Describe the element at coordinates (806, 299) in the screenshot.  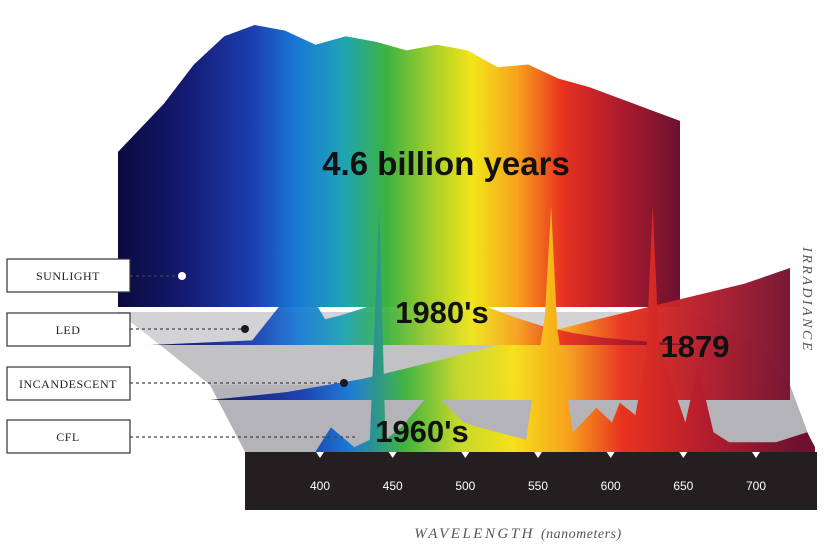
I see `y-axis-title: IRRADIANCE` at that location.